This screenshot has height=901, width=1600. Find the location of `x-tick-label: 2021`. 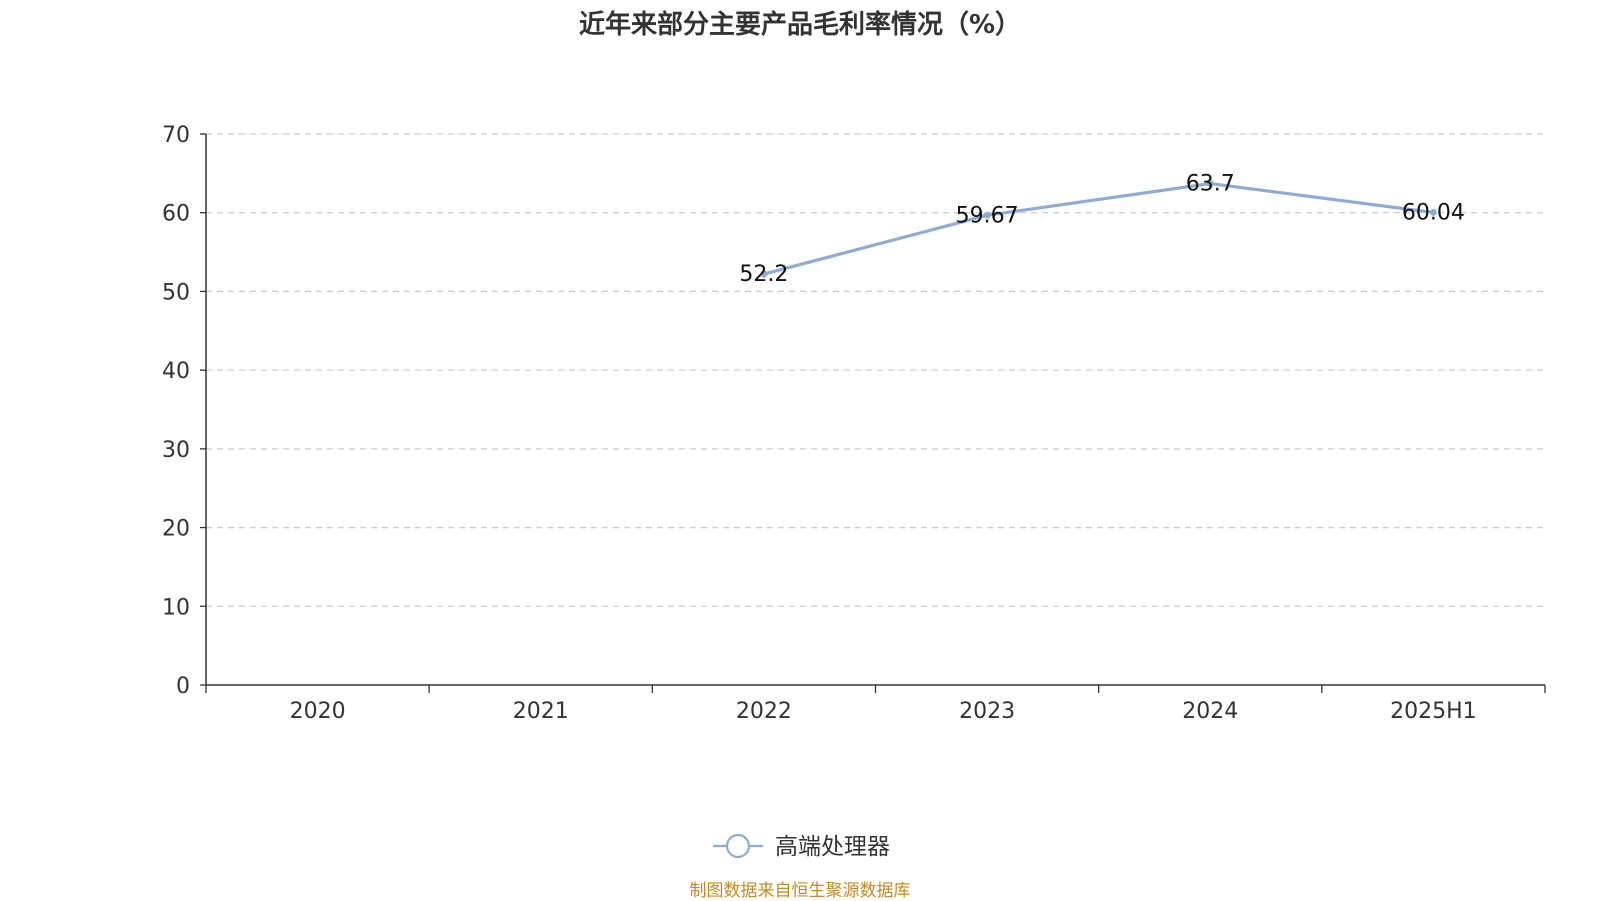

x-tick-label: 2021 is located at coordinates (541, 711).